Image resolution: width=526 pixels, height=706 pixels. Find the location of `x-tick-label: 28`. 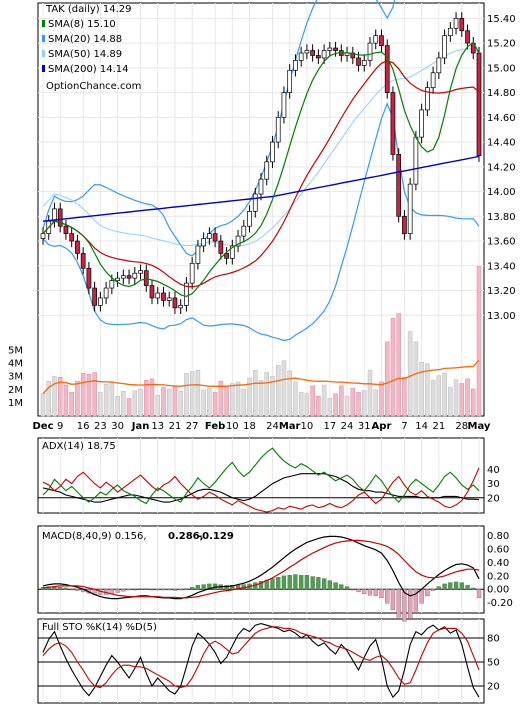

x-tick-label: 28 is located at coordinates (461, 426).